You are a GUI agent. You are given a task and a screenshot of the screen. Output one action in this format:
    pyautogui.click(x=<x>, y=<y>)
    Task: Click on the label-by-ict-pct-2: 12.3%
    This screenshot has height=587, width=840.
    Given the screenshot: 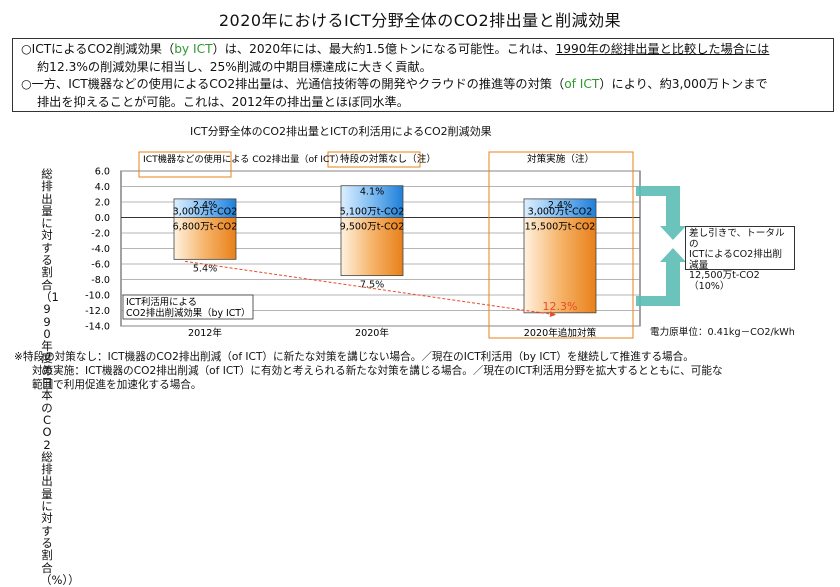 What is the action you would take?
    pyautogui.click(x=560, y=306)
    